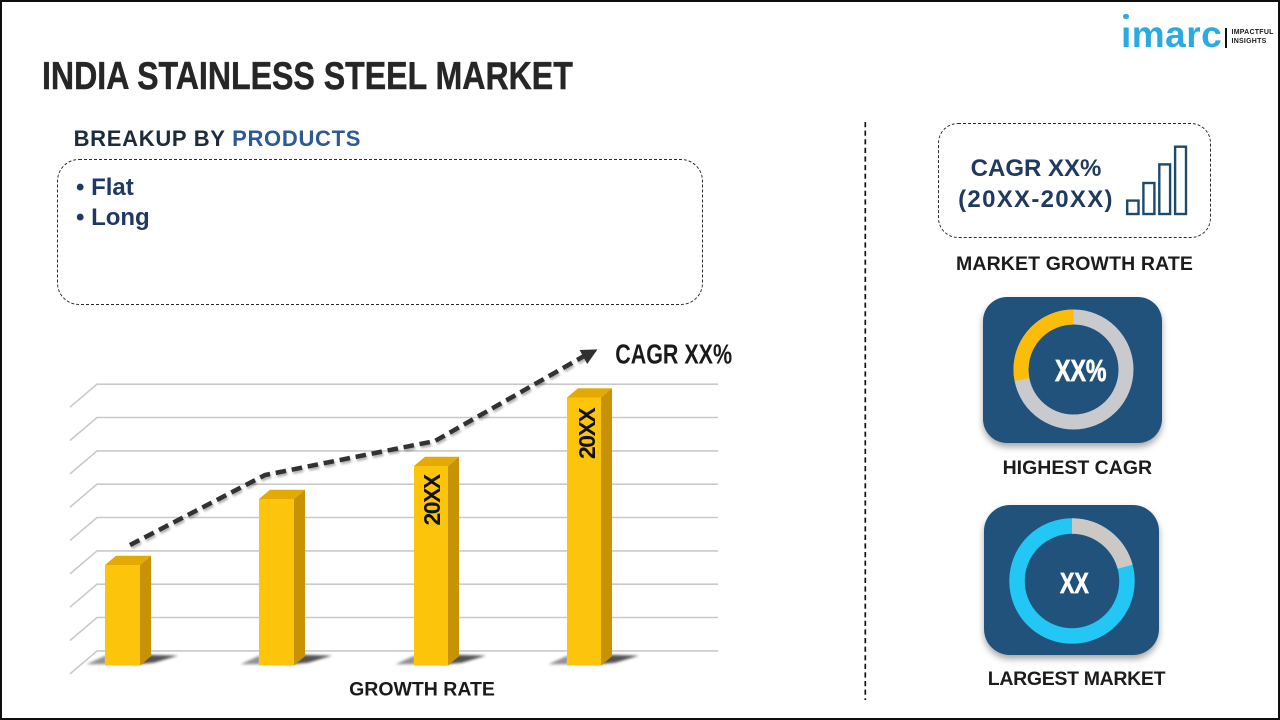 Image resolution: width=1280 pixels, height=720 pixels. I want to click on svg-text: CAGR XX%, so click(673, 355).